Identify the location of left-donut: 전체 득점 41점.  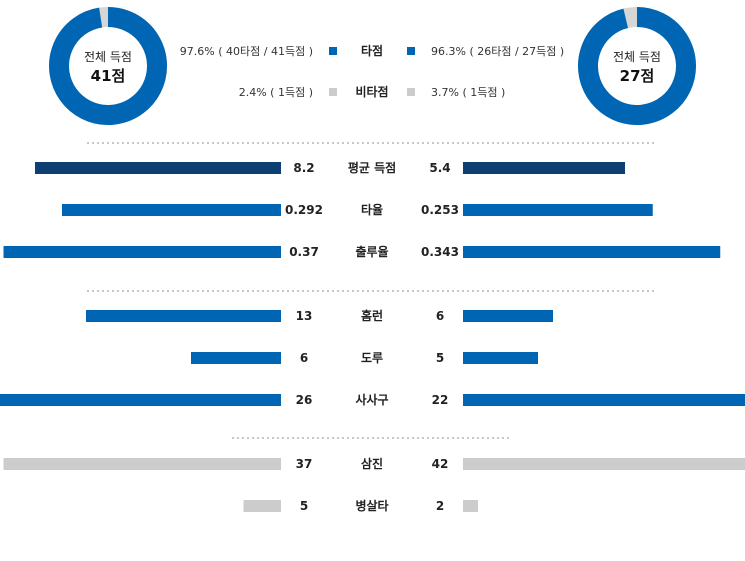
(108, 66).